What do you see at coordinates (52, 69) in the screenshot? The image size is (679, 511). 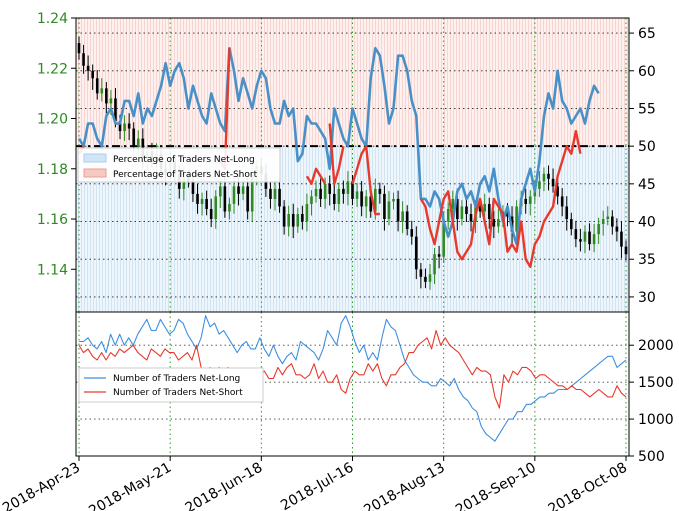 I see `price-tick-label: 1.22` at bounding box center [52, 69].